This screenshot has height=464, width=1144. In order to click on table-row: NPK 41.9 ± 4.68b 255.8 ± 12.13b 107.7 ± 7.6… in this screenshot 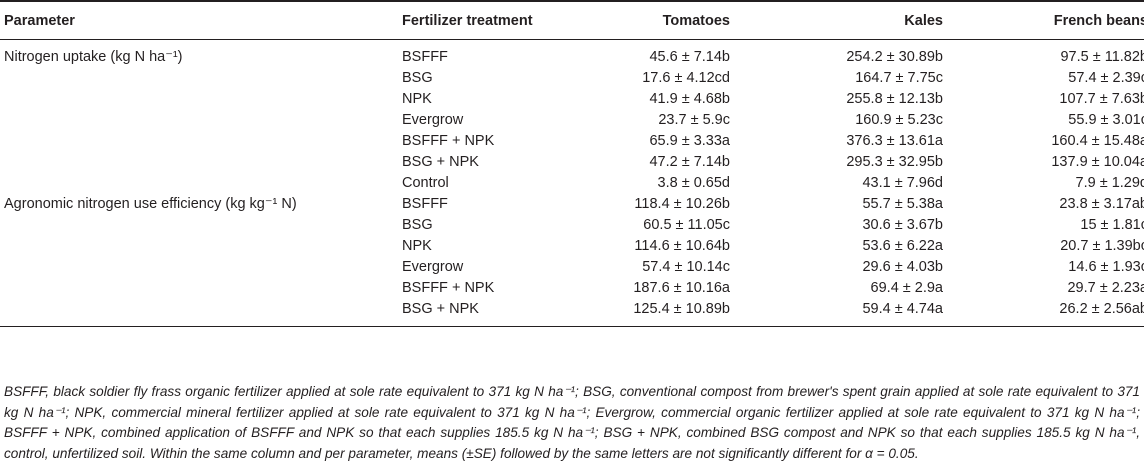, I will do `click(572, 99)`.